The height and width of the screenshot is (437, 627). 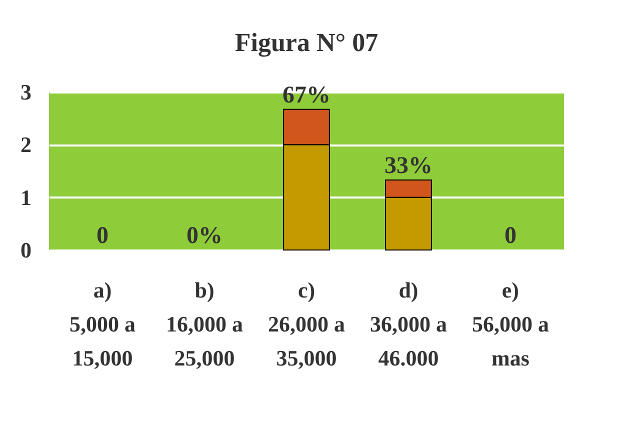 I want to click on chart-title: Figura N° 07, so click(x=306, y=42).